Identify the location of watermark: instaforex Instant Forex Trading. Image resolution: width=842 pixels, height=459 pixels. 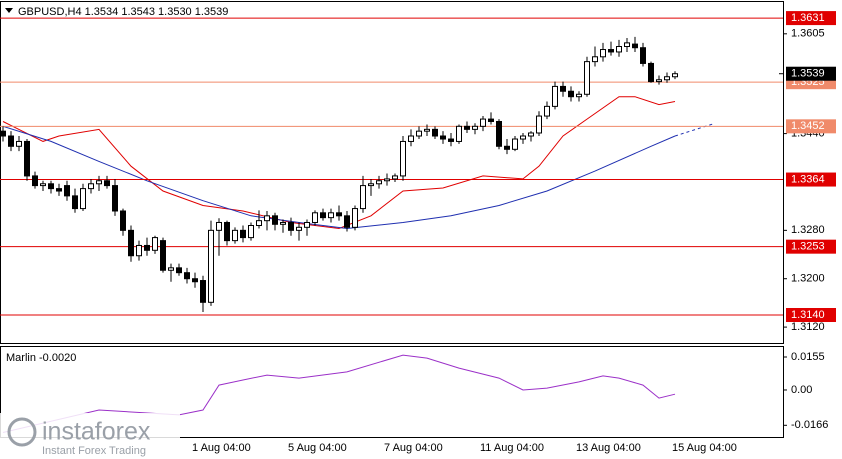
(90, 436).